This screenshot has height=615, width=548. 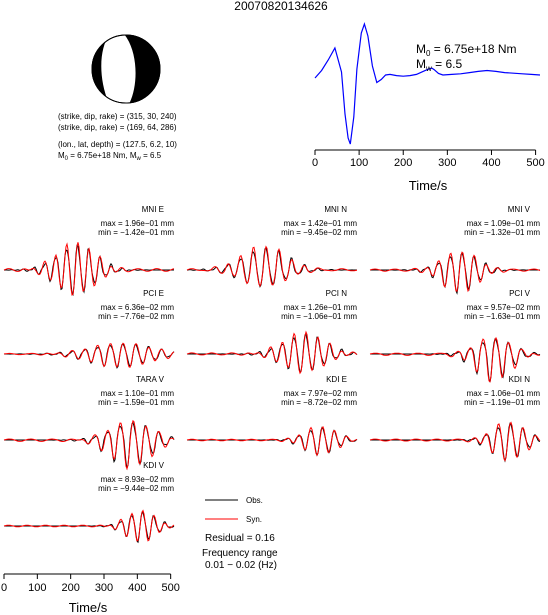 I want to click on legend: Obs. Syn., so click(x=234, y=510).